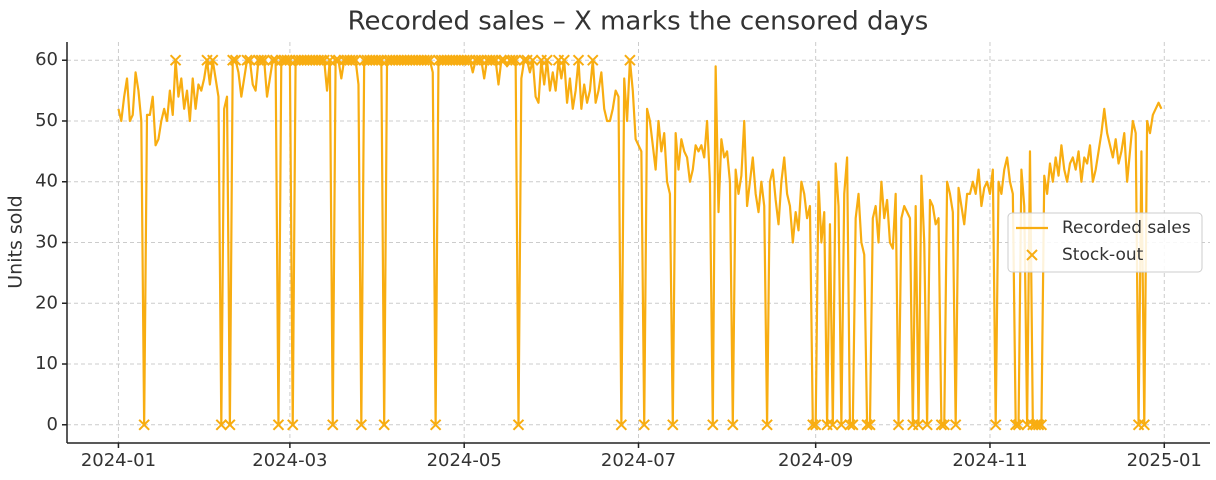 The height and width of the screenshot is (480, 1216). I want to click on y-tick-label: 30, so click(46, 242).